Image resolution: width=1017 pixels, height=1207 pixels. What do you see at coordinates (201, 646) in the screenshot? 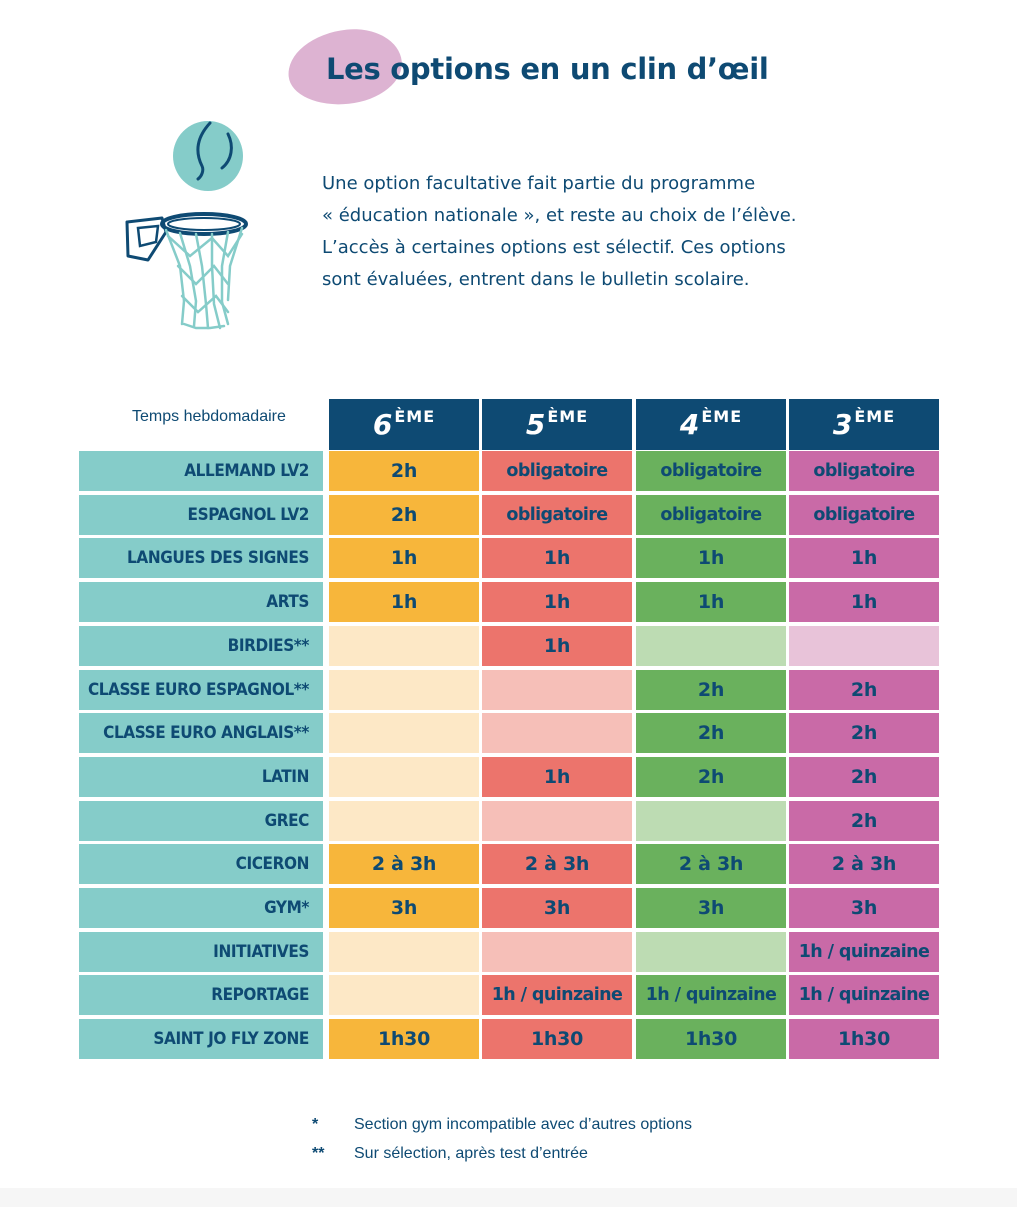
I see `row-label-birdies: BIRDIES**` at bounding box center [201, 646].